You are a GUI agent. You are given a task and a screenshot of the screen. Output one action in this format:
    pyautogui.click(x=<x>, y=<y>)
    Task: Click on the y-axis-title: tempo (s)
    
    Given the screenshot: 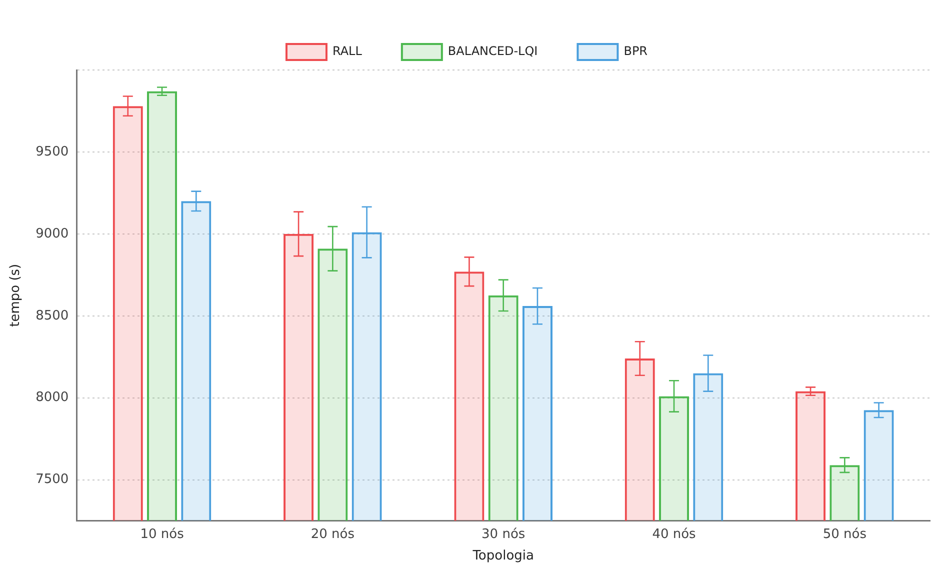 What is the action you would take?
    pyautogui.click(x=16, y=295)
    